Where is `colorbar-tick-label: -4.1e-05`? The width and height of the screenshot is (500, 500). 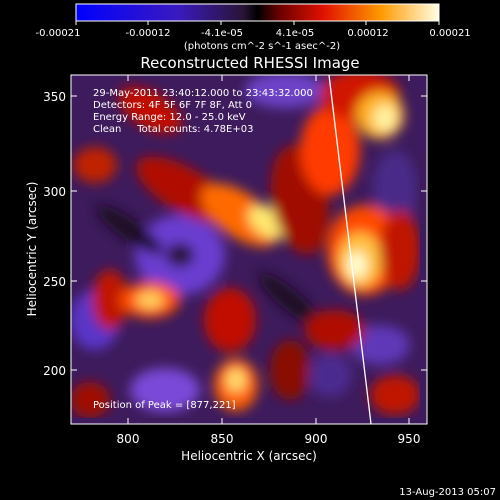 colorbar-tick-label: -4.1e-05 is located at coordinates (222, 33).